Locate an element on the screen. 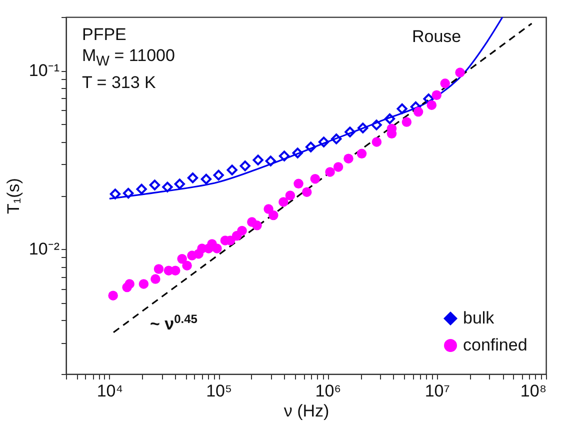 The width and height of the screenshot is (561, 441). y-axis-title: T₁(s) is located at coordinates (13, 196).